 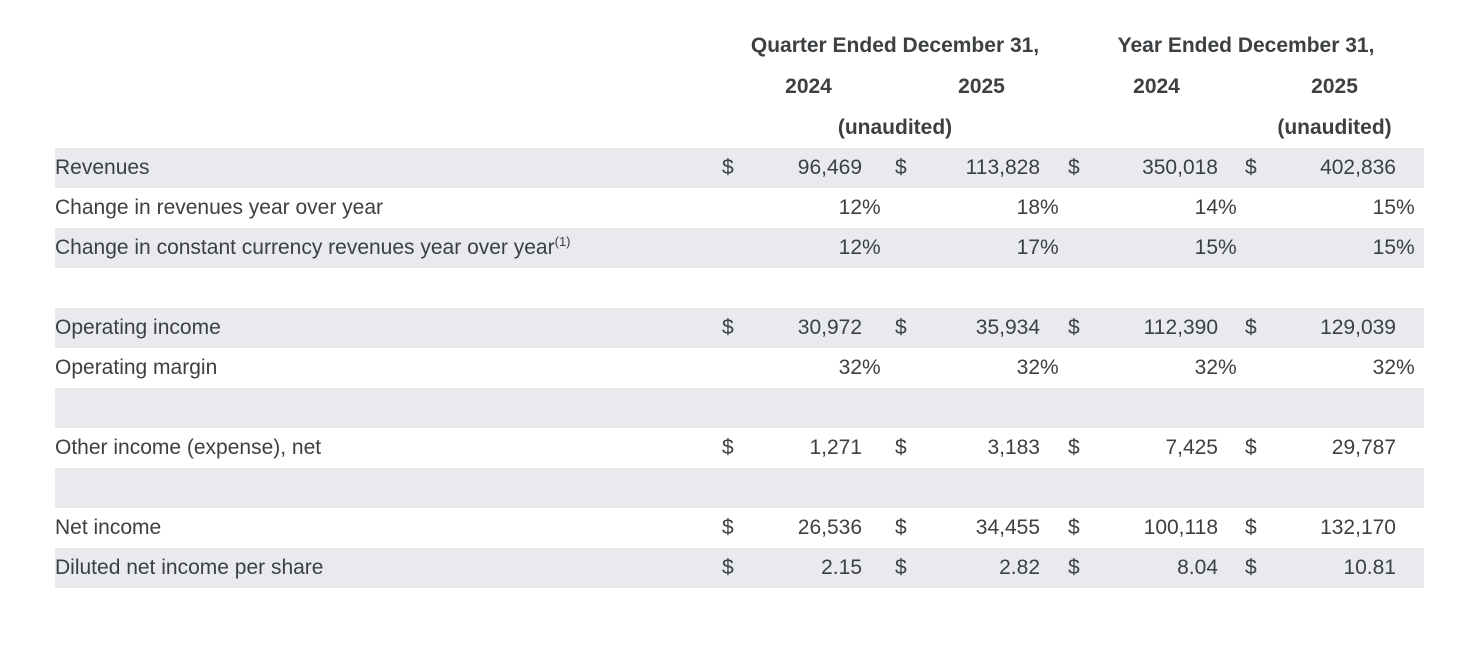 What do you see at coordinates (1028, 207) in the screenshot?
I see `cell-value: 18` at bounding box center [1028, 207].